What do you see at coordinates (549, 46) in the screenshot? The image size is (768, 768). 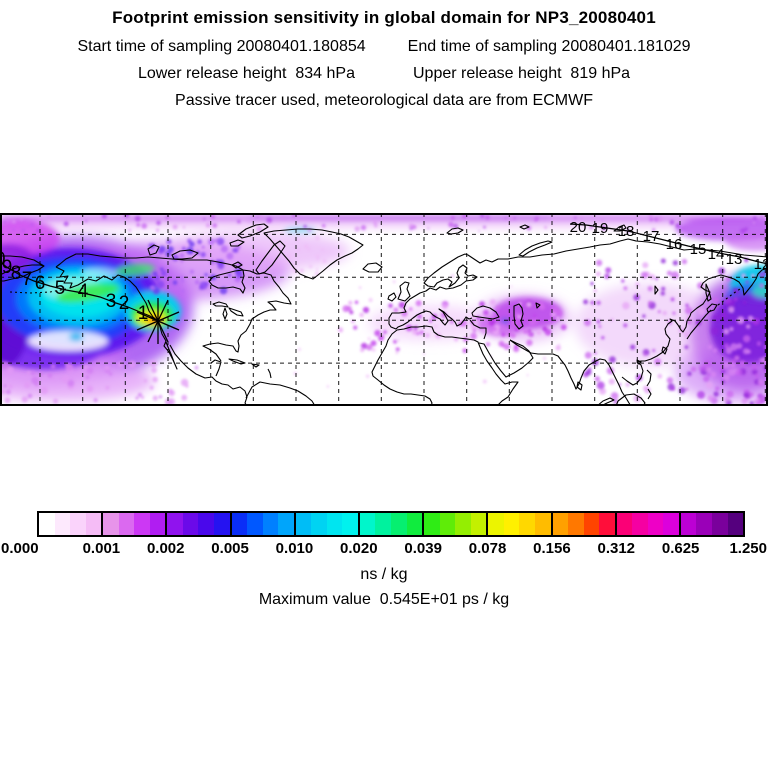 I see `end-time-label: End time of sampling 20080401.181029` at bounding box center [549, 46].